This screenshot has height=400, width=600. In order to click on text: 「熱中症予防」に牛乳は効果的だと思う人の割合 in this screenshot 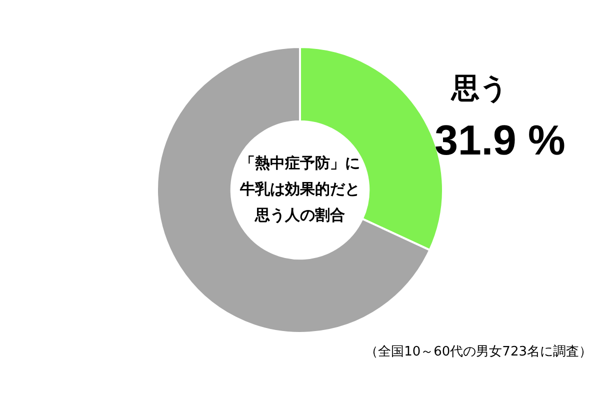, I will do `click(299, 189)`.